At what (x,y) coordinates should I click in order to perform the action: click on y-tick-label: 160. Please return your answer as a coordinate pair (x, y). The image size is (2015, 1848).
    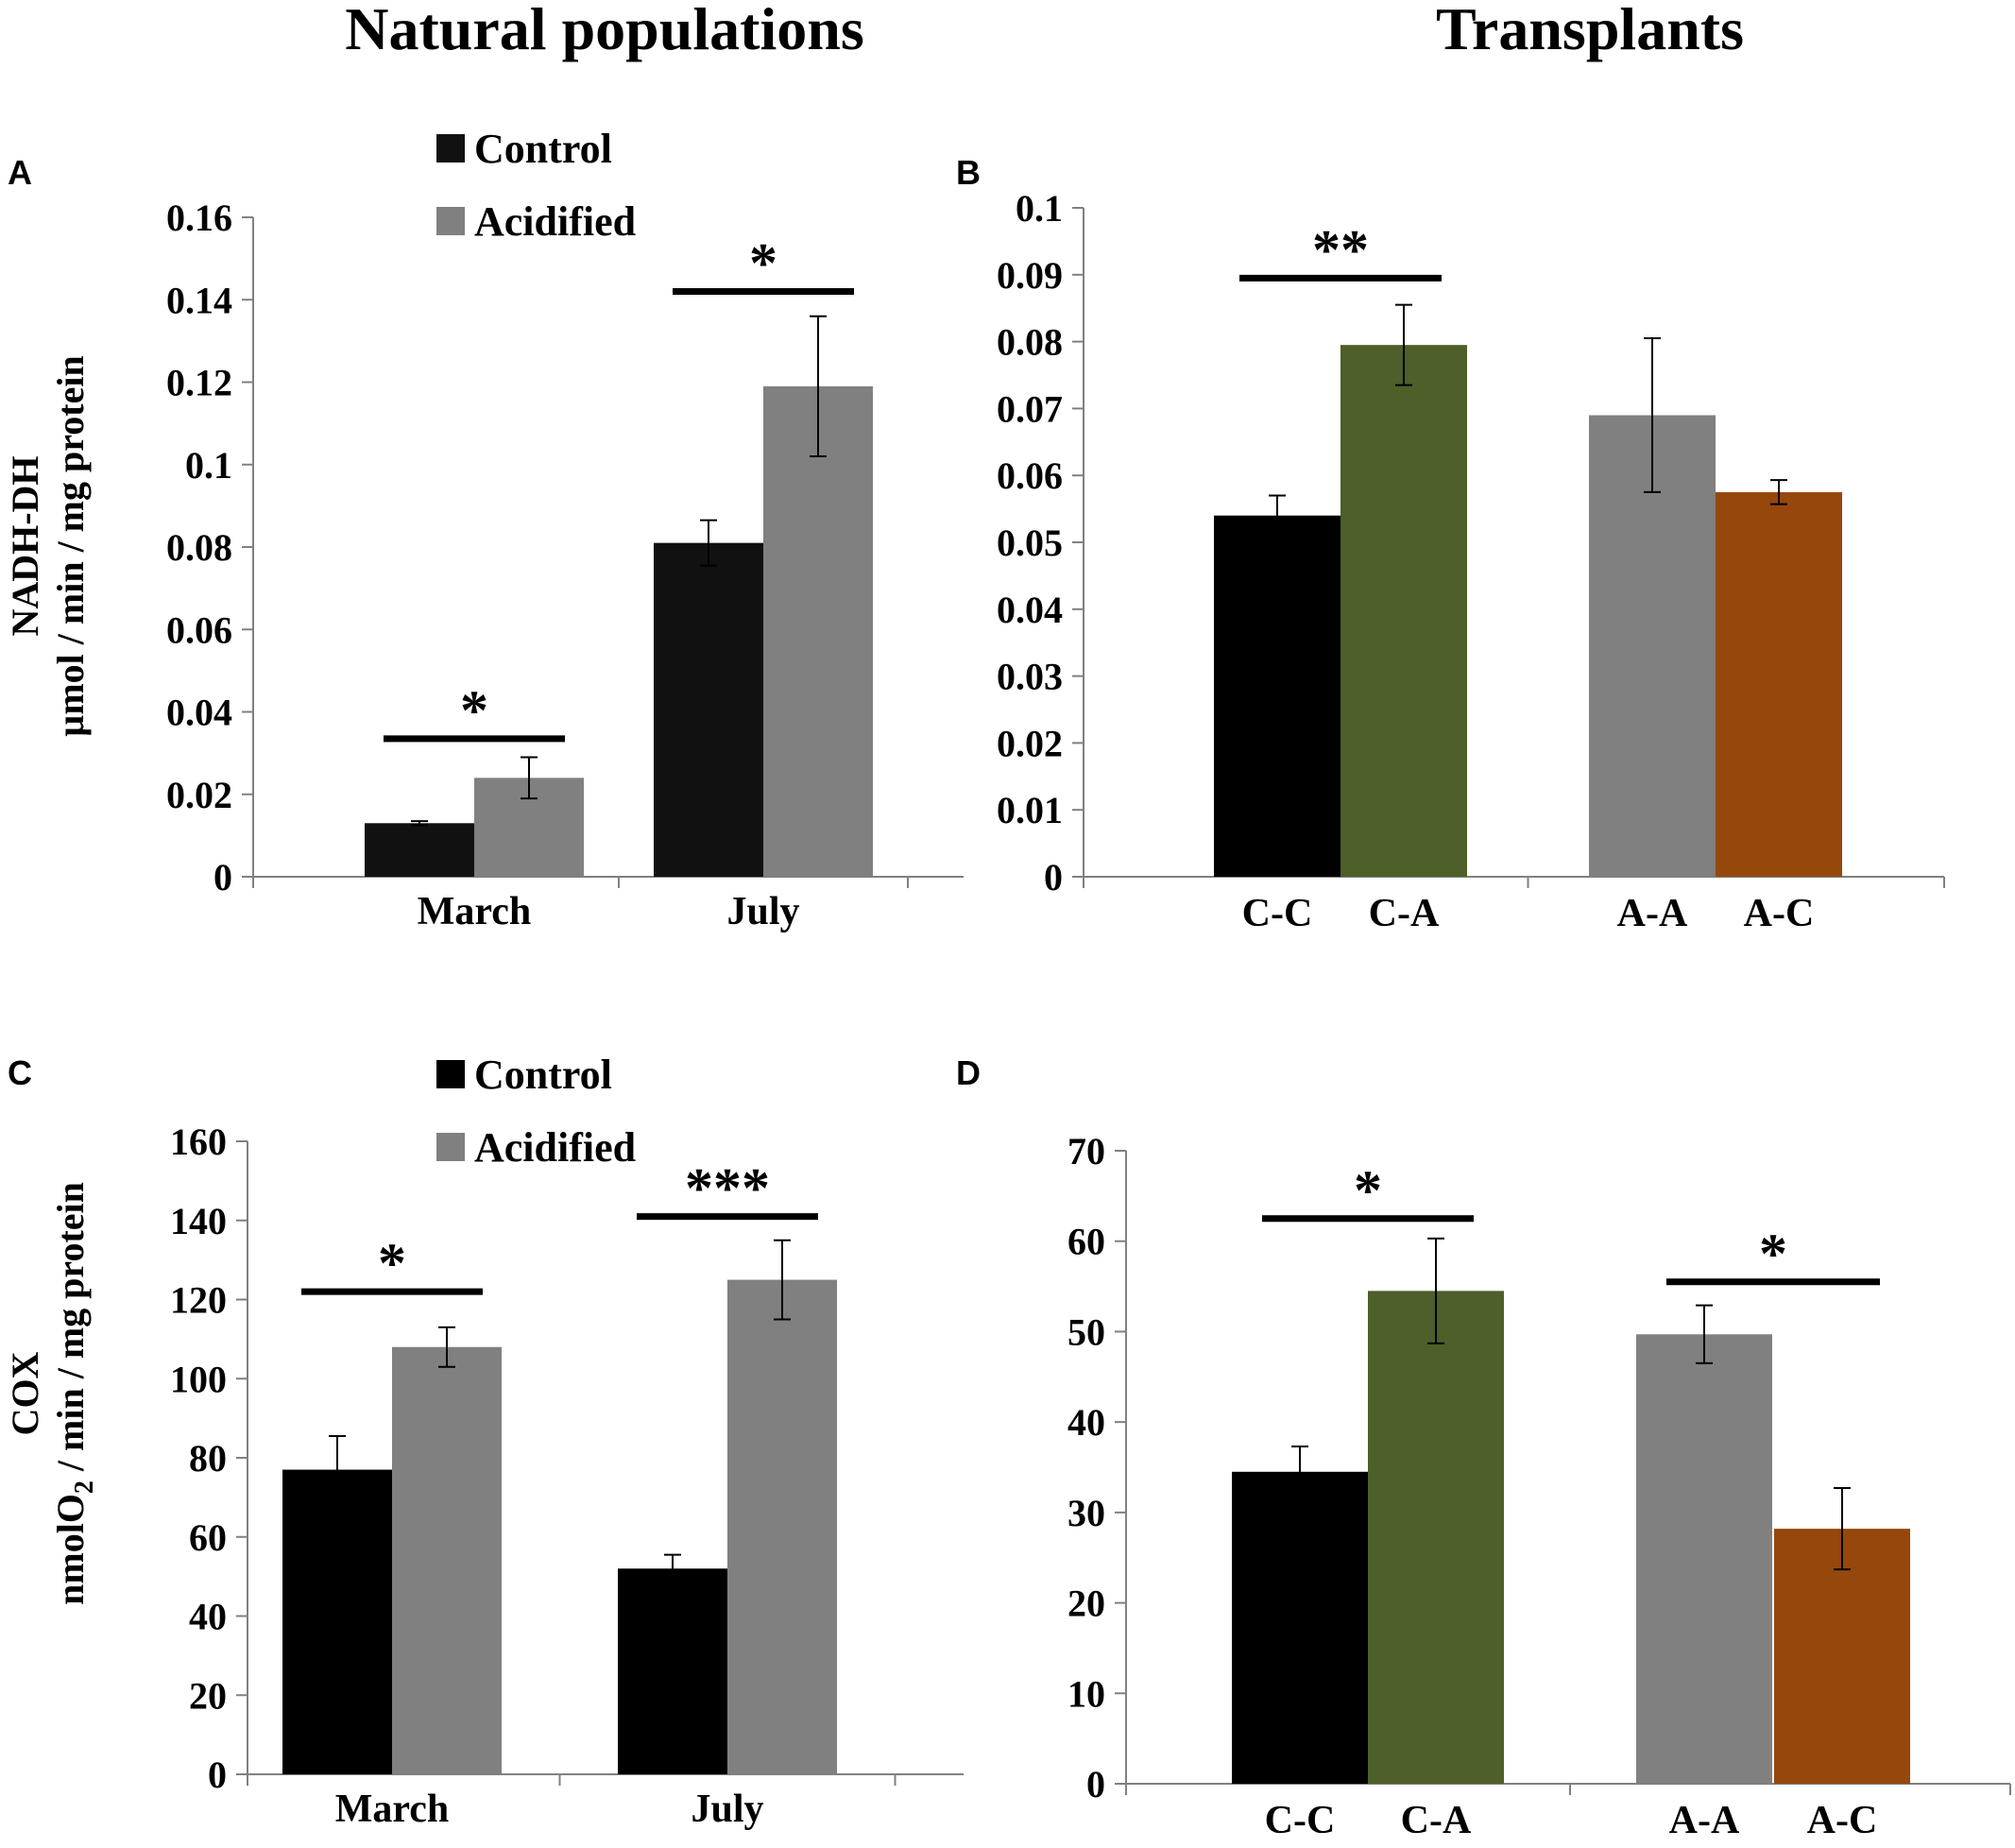
    Looking at the image, I should click on (198, 1142).